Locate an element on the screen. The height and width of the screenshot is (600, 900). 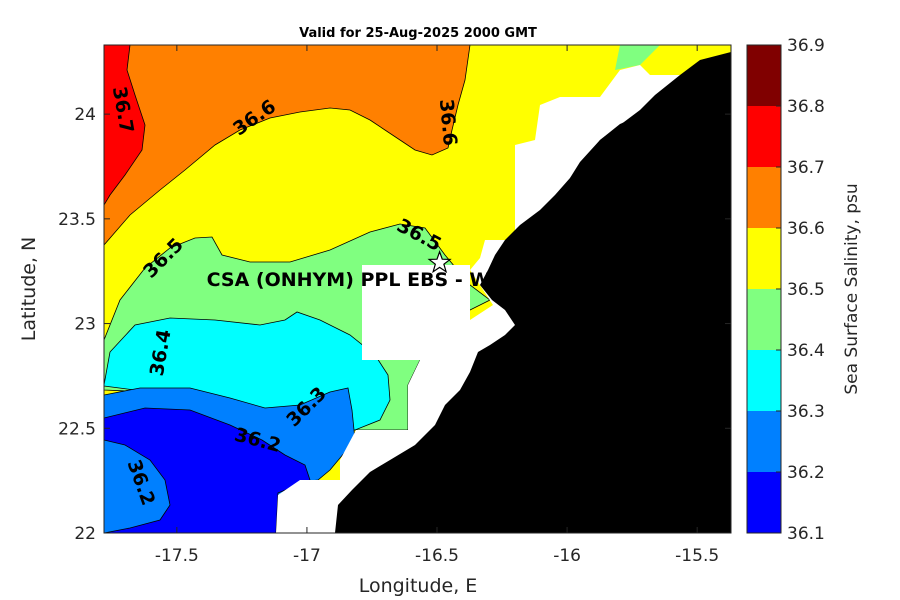
contour-label: 36.6 is located at coordinates (448, 122).